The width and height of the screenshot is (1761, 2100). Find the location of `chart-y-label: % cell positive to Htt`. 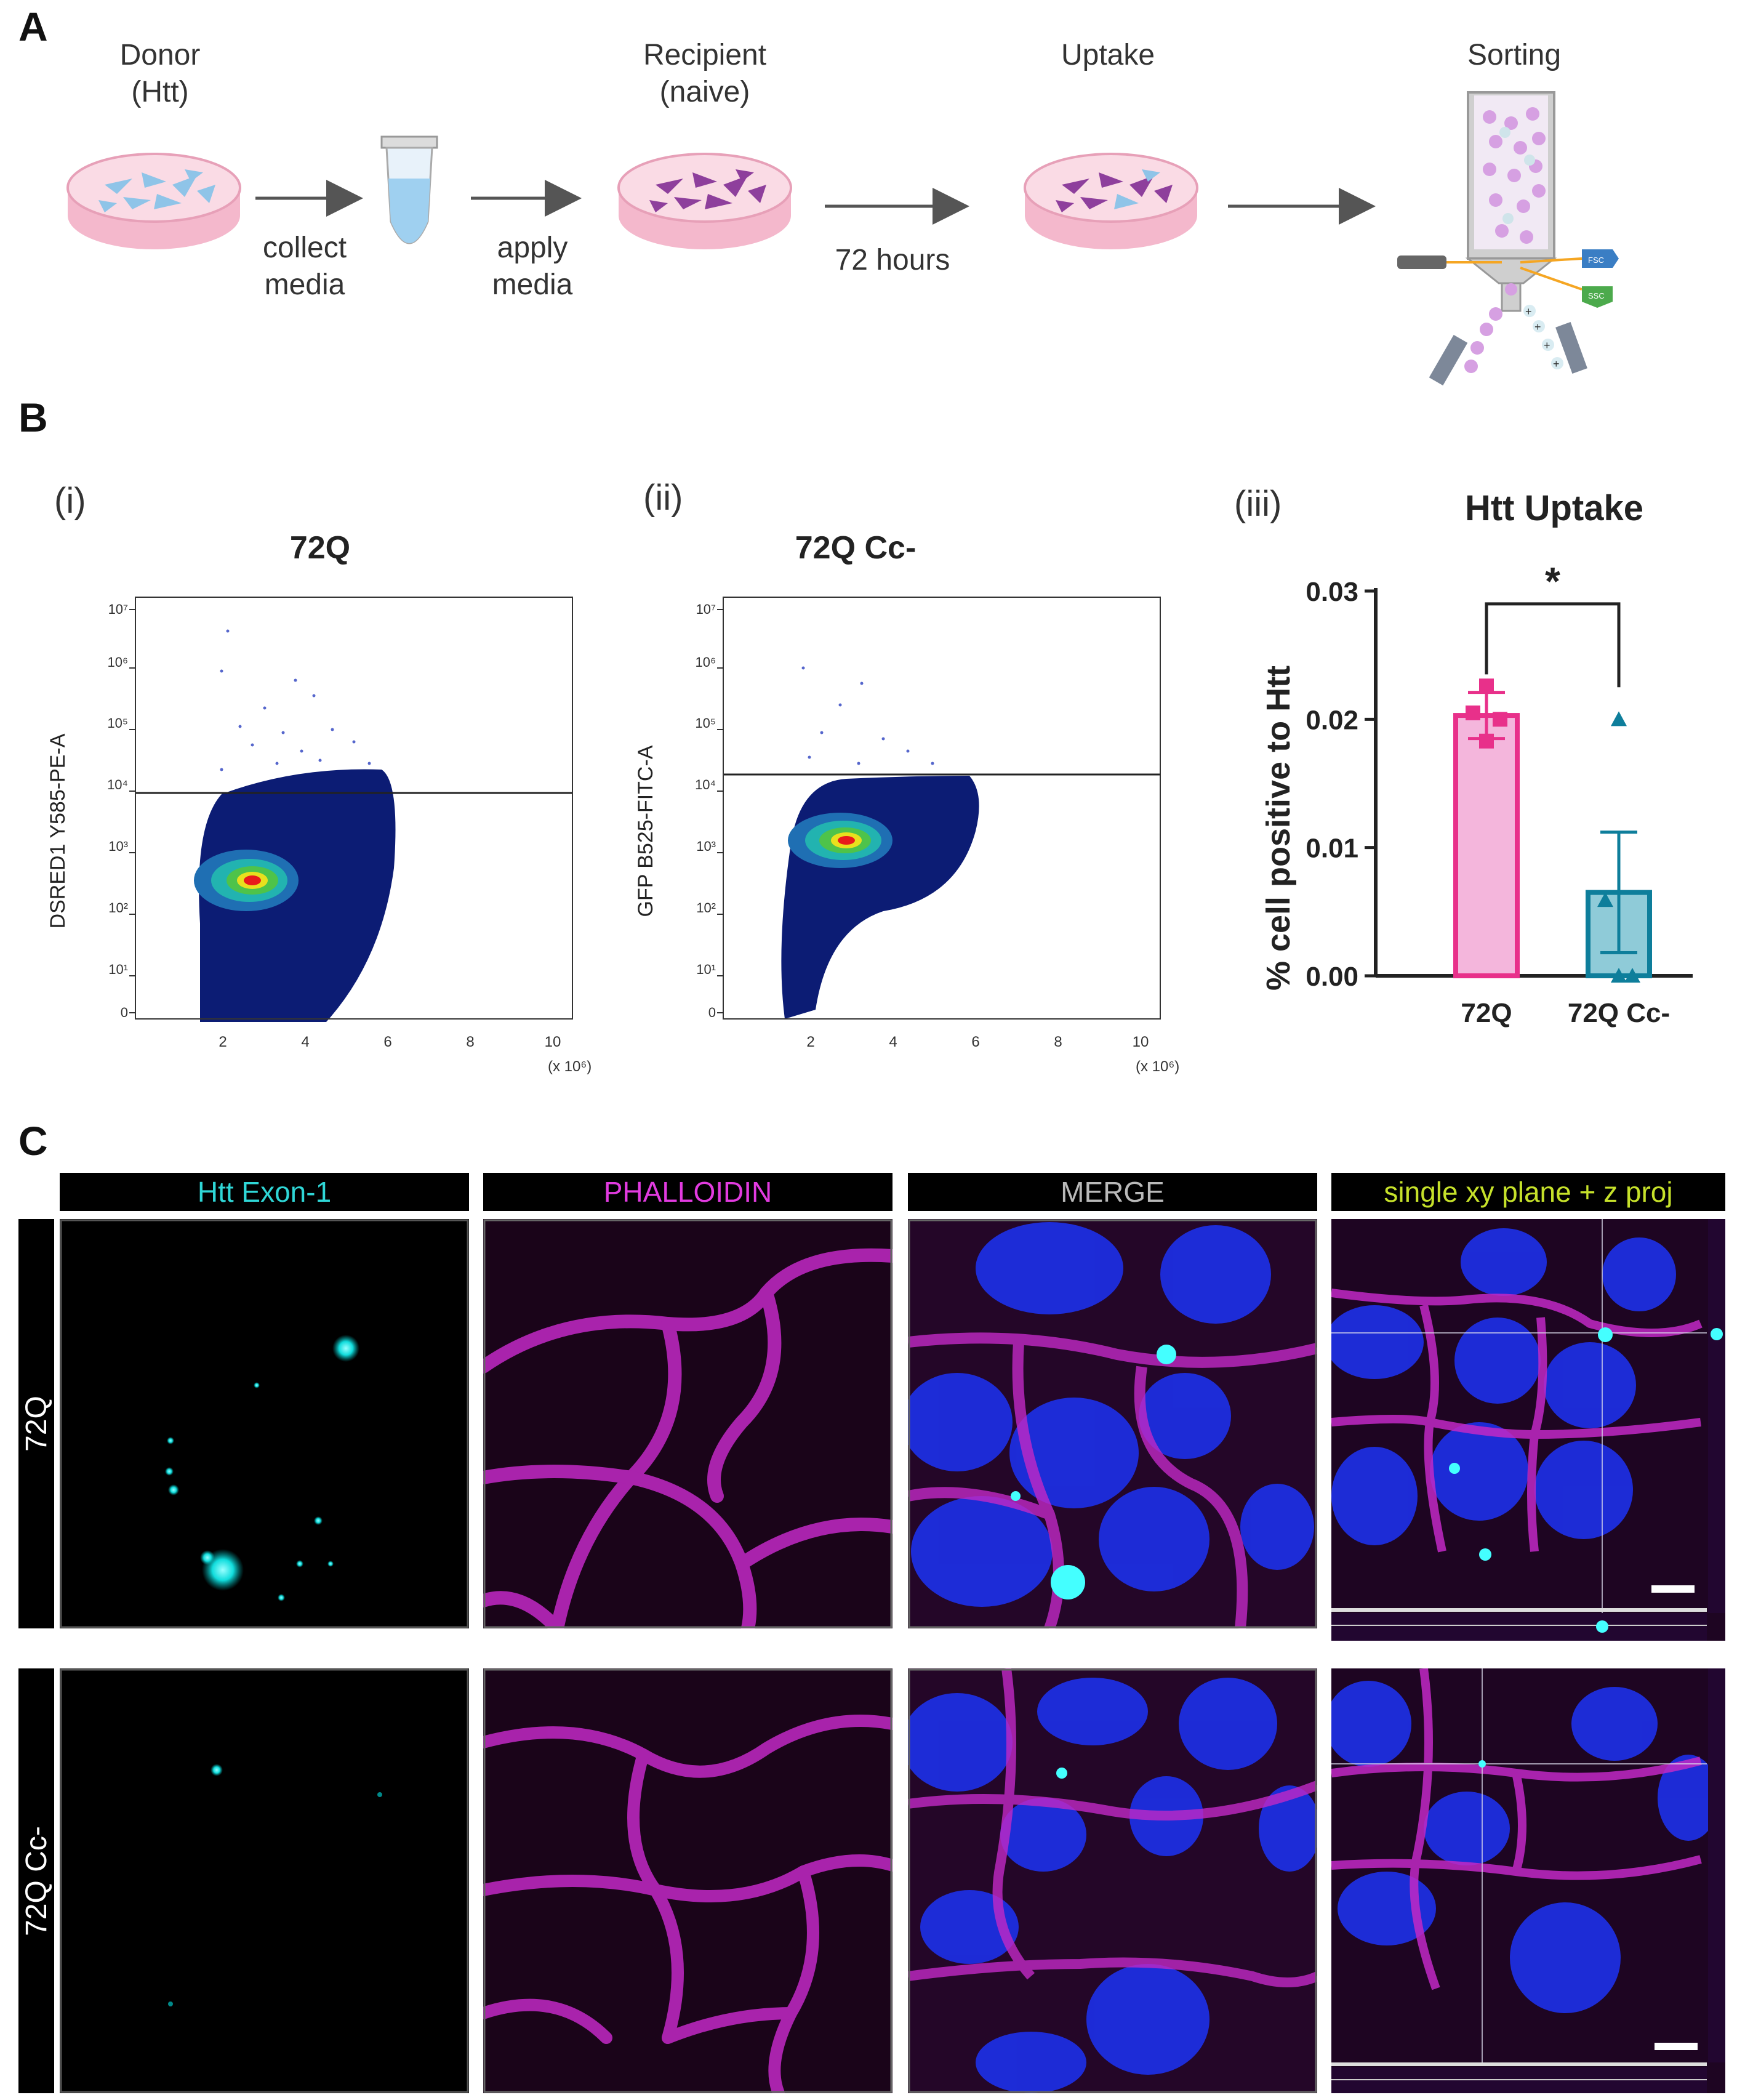

chart-y-label: % cell positive to Htt is located at coordinates (1279, 829).